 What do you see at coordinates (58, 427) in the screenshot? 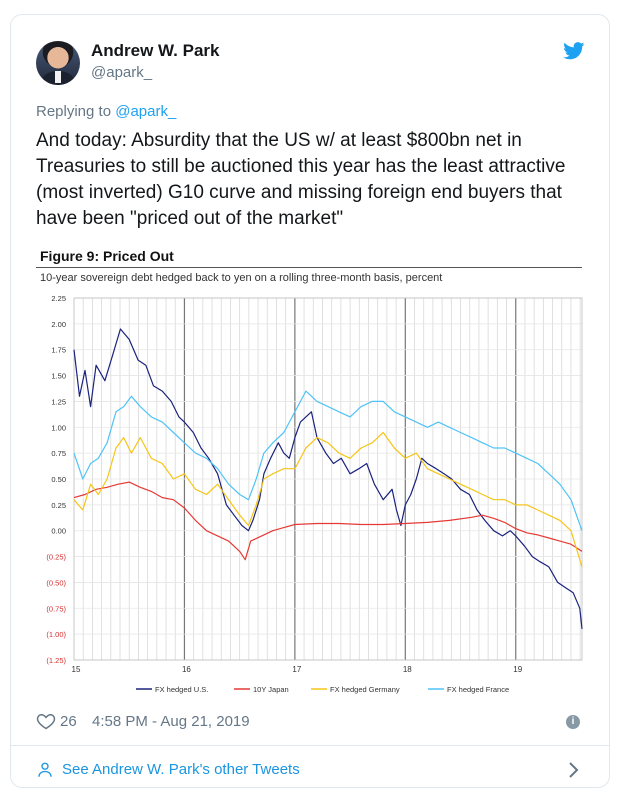
I see `y-tick-label: 1.00` at bounding box center [58, 427].